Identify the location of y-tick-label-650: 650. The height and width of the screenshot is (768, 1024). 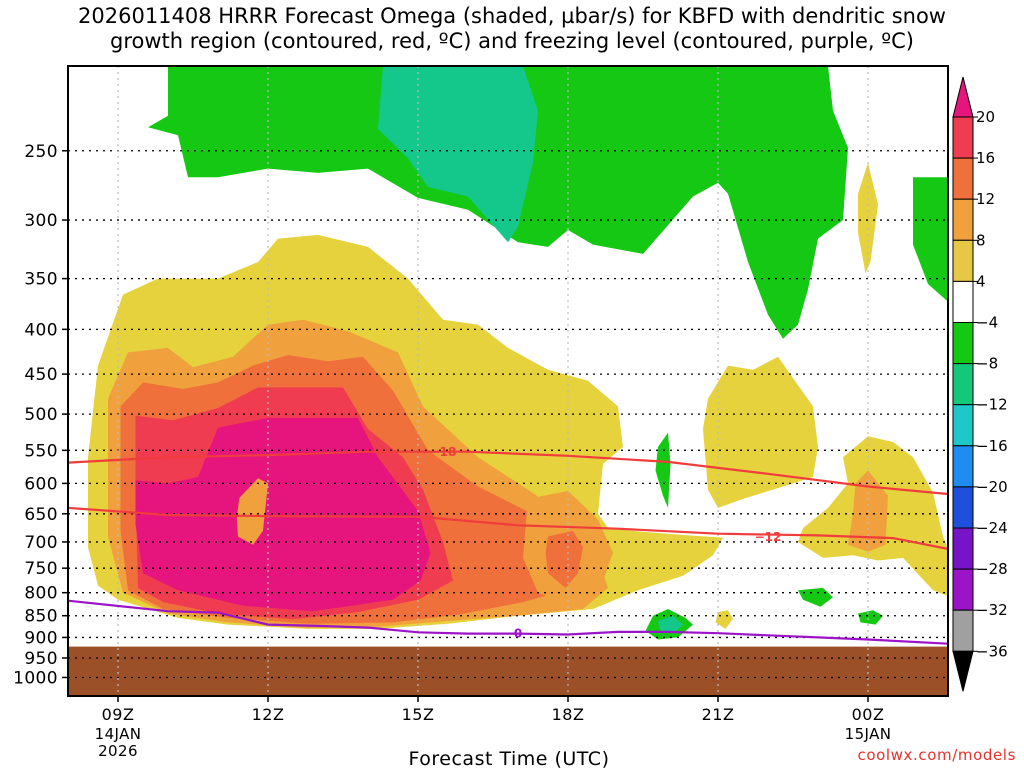
(41, 515).